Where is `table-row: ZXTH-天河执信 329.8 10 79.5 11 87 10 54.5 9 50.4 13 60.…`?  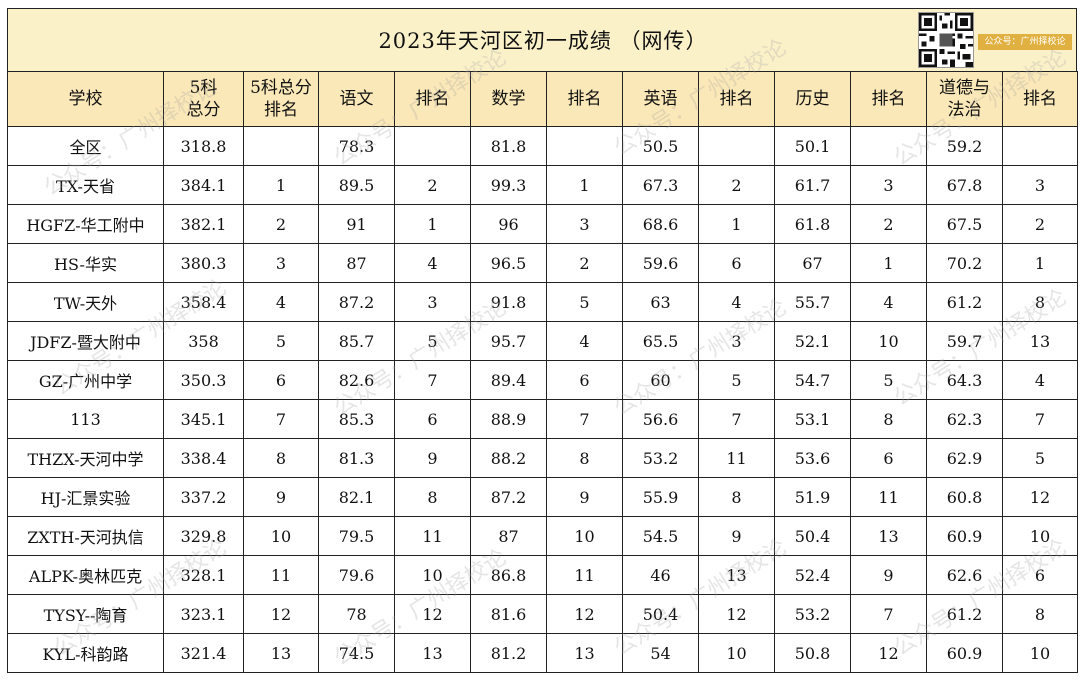
table-row: ZXTH-天河执信 329.8 10 79.5 11 87 10 54.5 9 50.4 13 60.… is located at coordinates (542, 536).